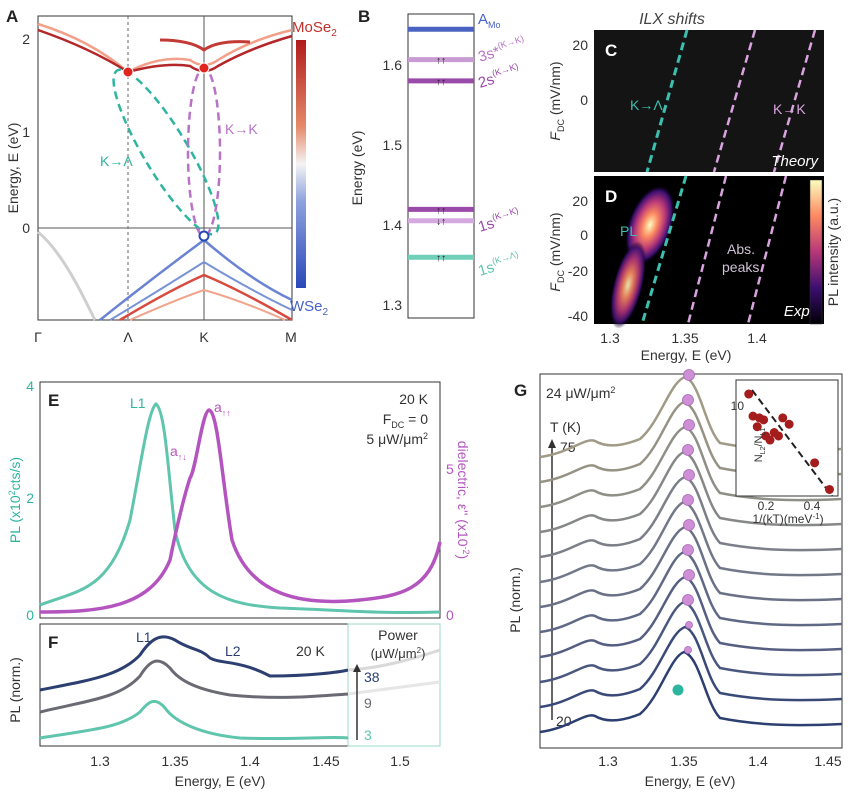  Describe the element at coordinates (144, 637) in the screenshot. I see `f-peak-l1: L1` at that location.